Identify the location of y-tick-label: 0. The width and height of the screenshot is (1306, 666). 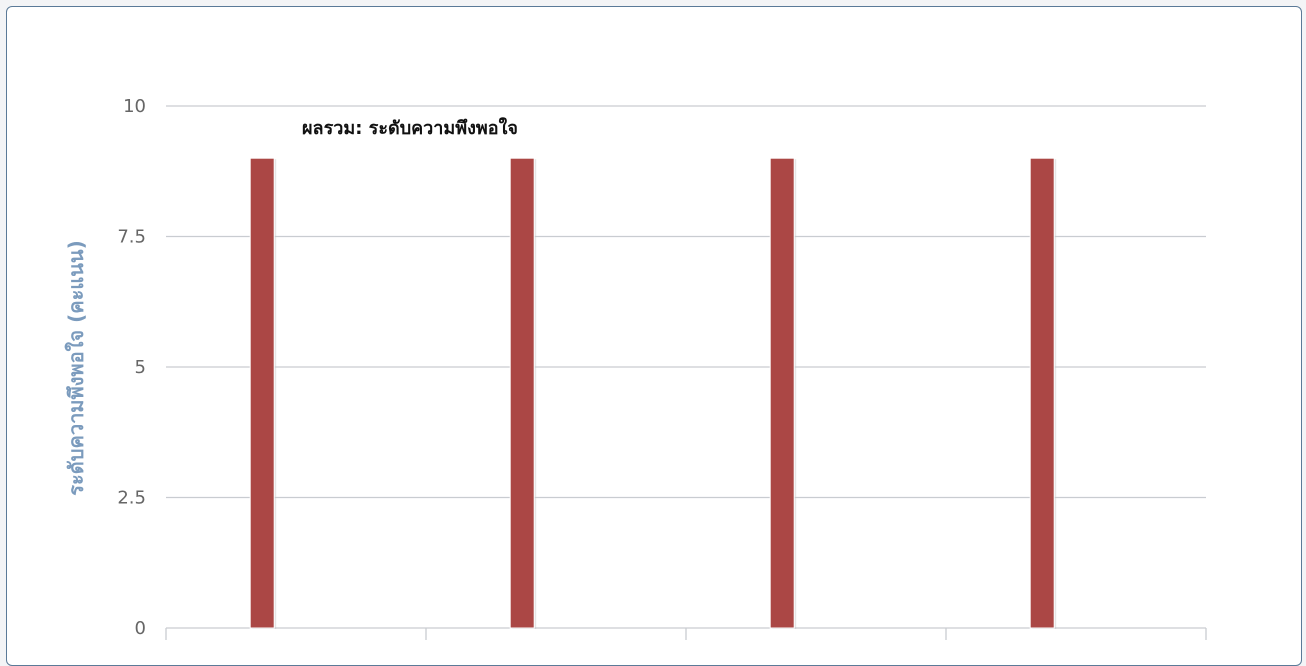
(140, 628).